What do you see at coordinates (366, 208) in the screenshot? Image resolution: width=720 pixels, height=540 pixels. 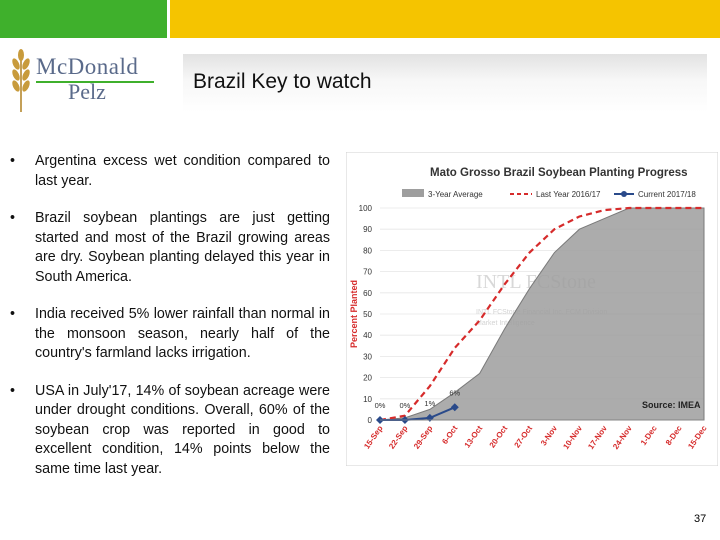 I see `y-tick-label: 100` at bounding box center [366, 208].